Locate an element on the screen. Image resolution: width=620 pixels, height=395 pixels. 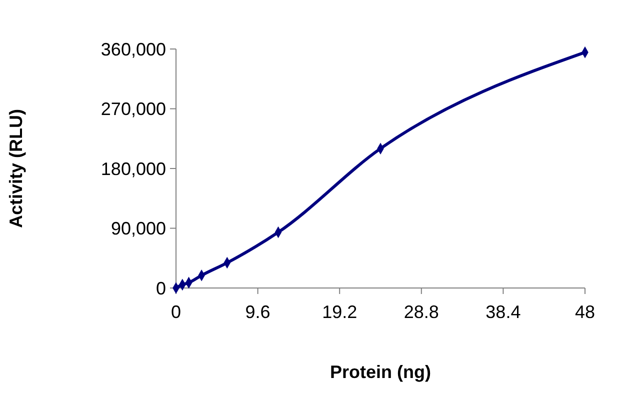
y-tick-label: 360,000 is located at coordinates (133, 49).